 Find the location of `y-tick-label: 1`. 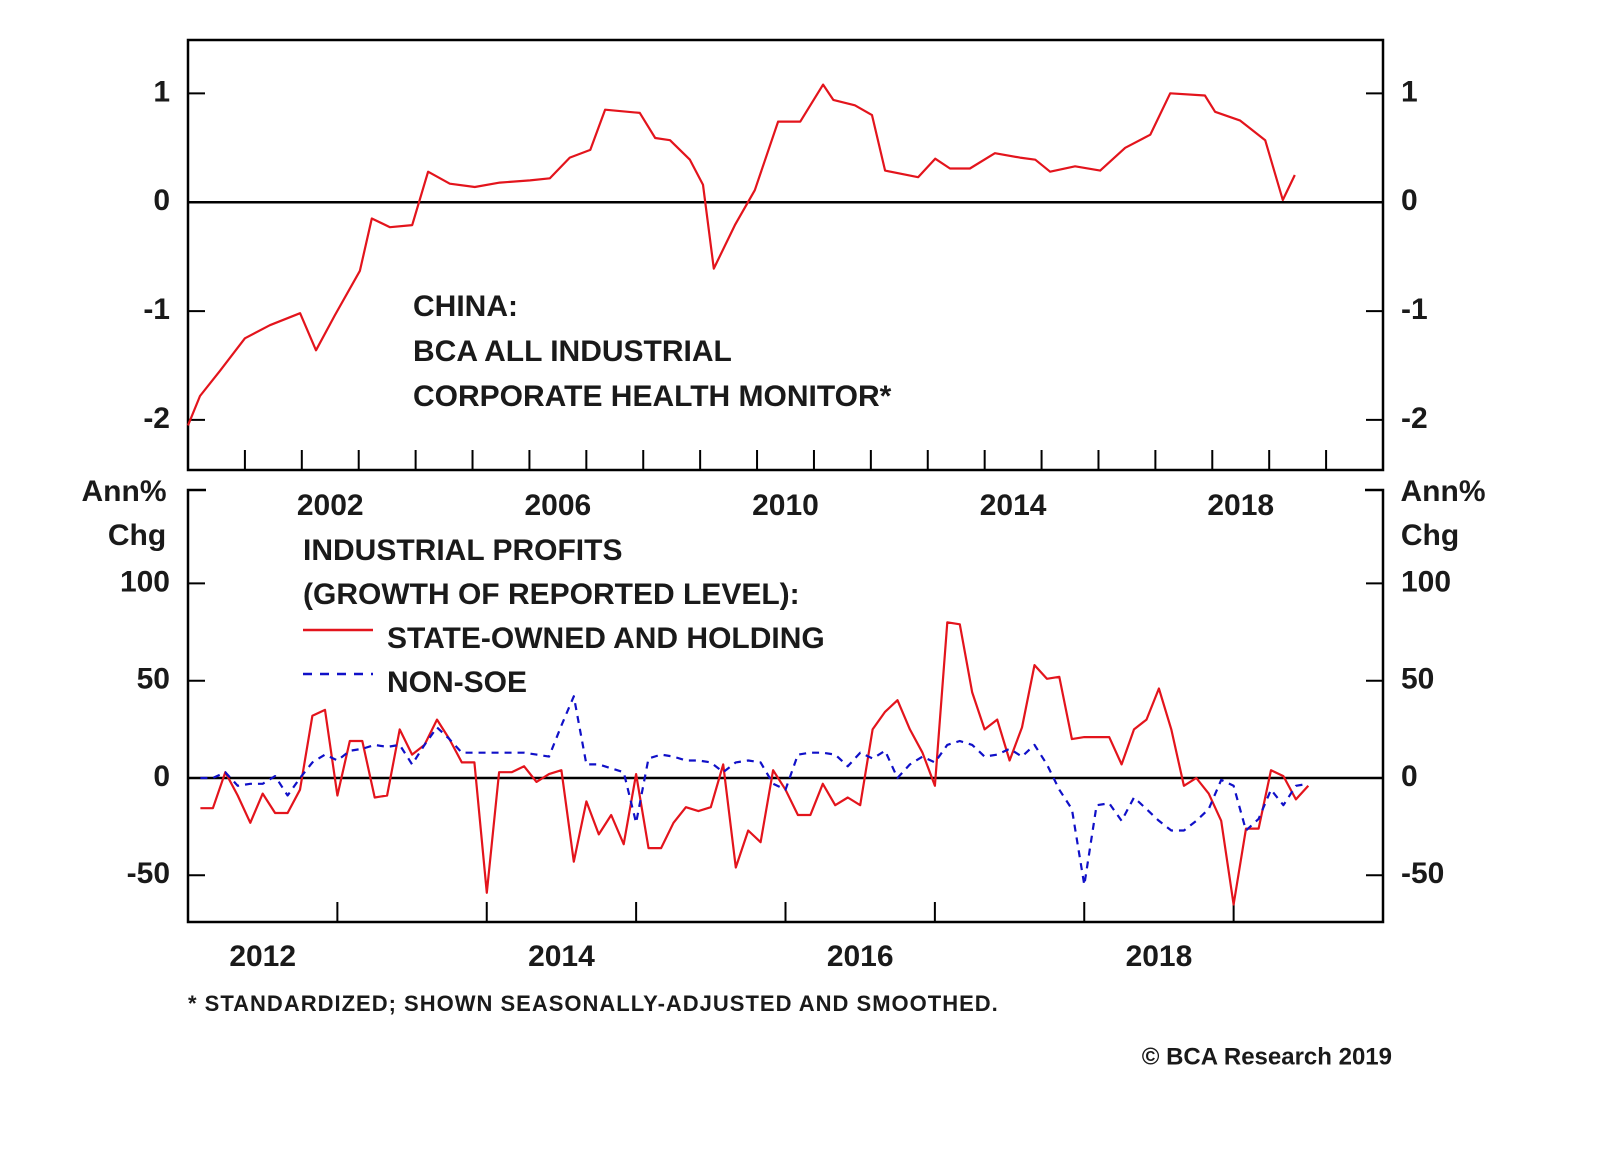

y-tick-label: 1 is located at coordinates (161, 91).